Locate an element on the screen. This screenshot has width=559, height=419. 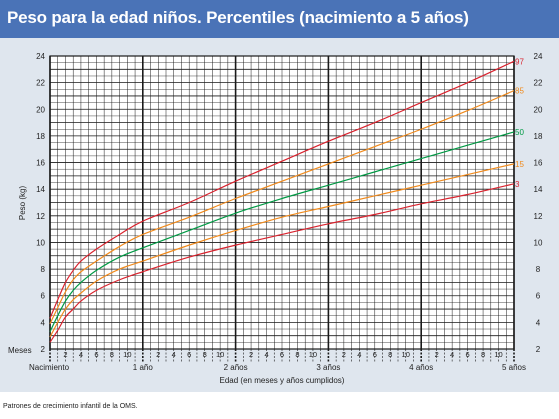
percentile-15-label: 15 is located at coordinates (519, 164).